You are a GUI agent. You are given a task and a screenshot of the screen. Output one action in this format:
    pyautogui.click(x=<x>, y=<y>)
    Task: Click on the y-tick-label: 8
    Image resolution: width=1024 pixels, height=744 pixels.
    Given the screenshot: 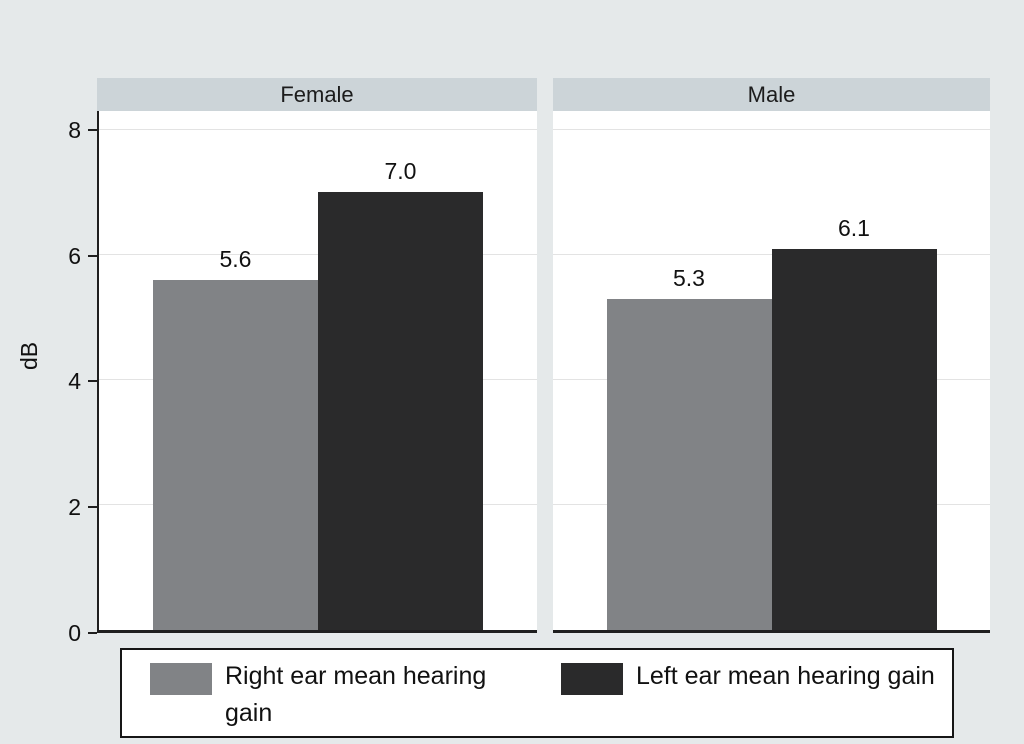 What is the action you would take?
    pyautogui.click(x=74, y=129)
    